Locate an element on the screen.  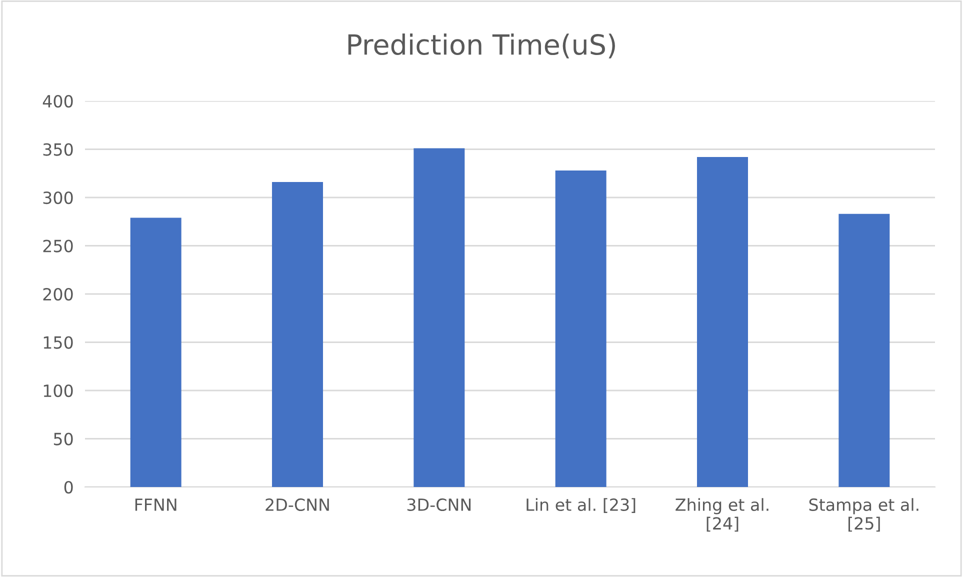
y-tick-label: 400 is located at coordinates (57, 101).